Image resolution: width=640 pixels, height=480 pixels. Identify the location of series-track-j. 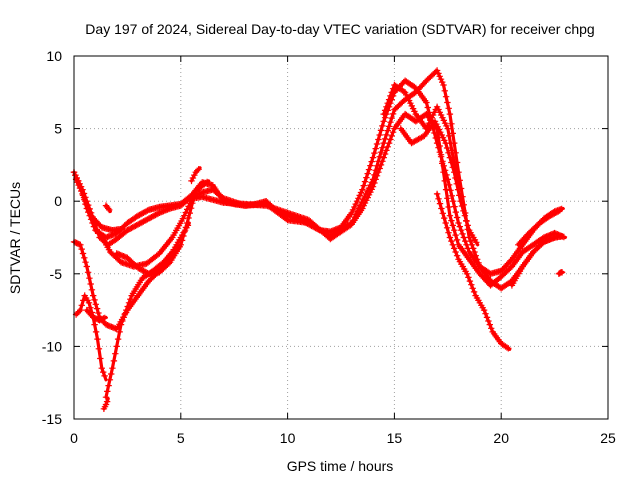
(105, 404).